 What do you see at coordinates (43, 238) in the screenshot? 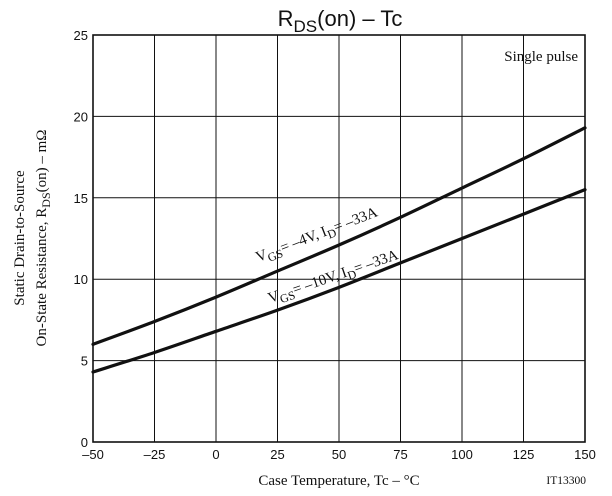
I see `y-axis-label-line2: On-State Resistance, RDS(on) – mΩ` at bounding box center [43, 238].